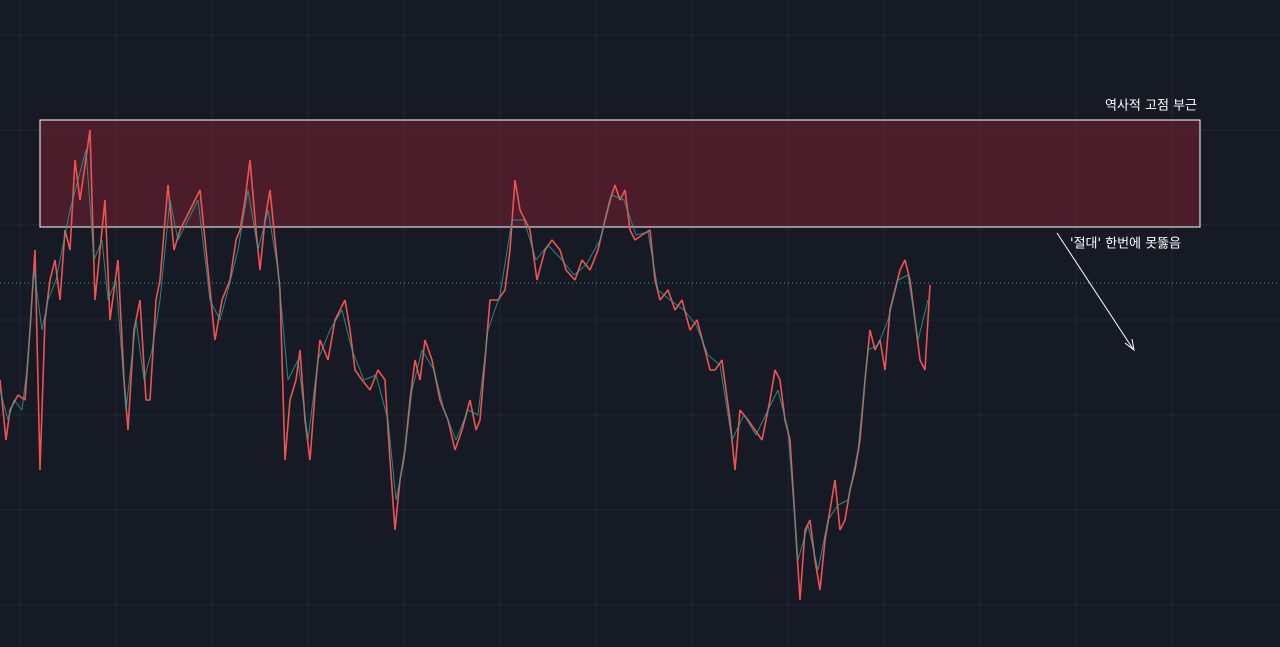 The image size is (1280, 647). I want to click on zone-label: 역사적 고점 부근, so click(1151, 106).